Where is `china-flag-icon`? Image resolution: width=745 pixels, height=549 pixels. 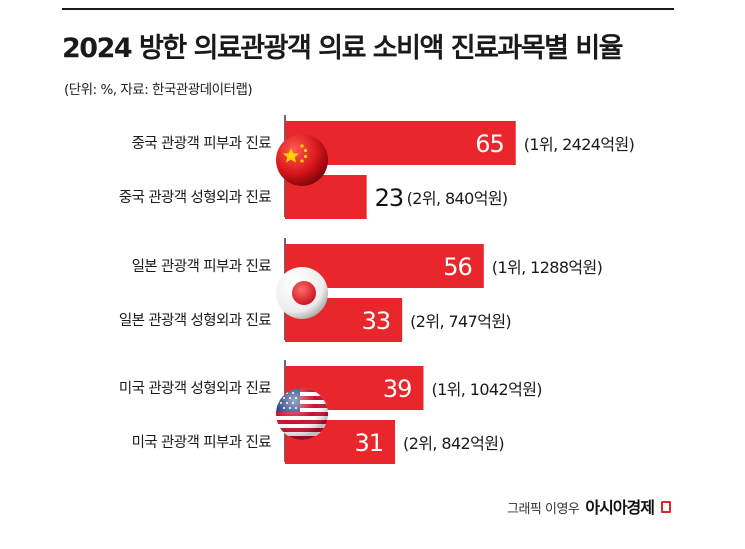 china-flag-icon is located at coordinates (302, 160).